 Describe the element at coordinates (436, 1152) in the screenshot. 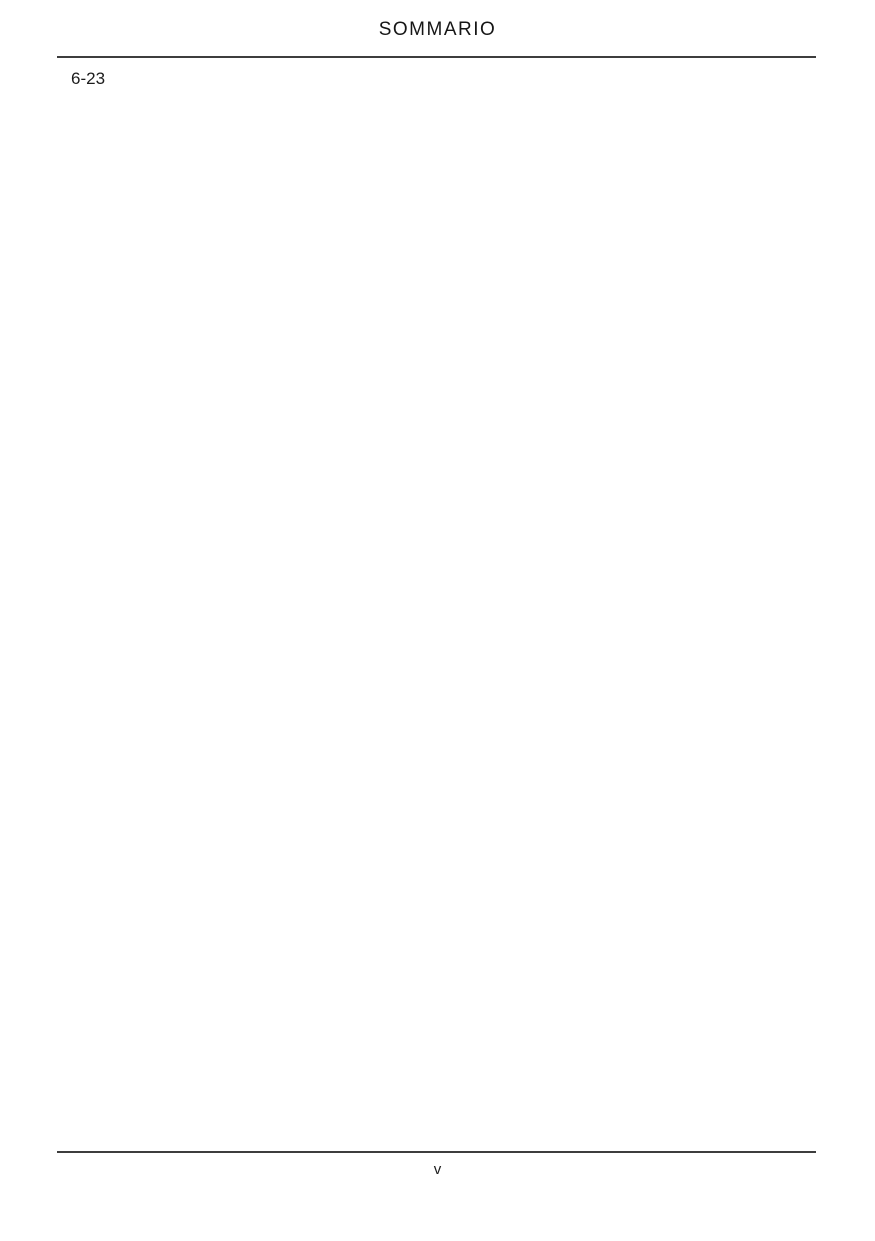

I see `footer-rule` at that location.